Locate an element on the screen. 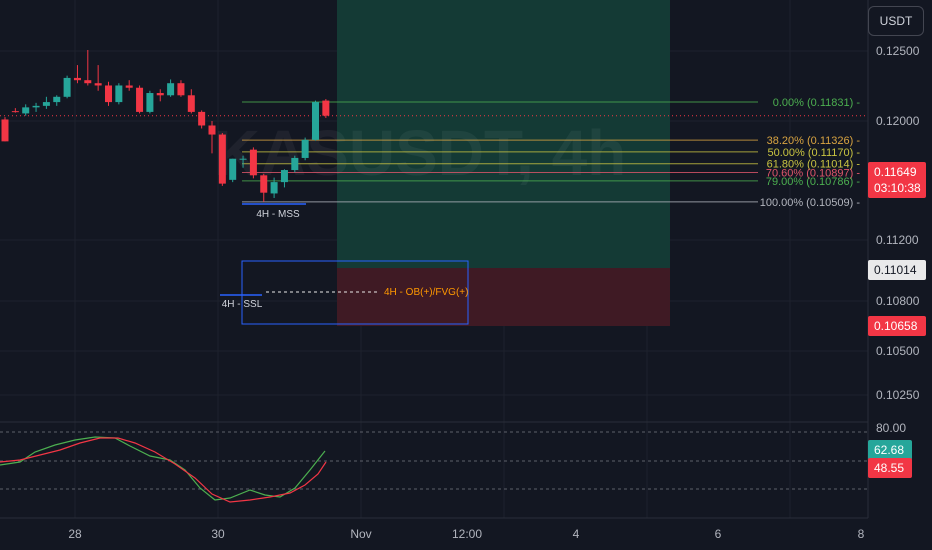 This screenshot has width=932, height=550. fib-label: 38.20% (0.11326) - is located at coordinates (814, 141).